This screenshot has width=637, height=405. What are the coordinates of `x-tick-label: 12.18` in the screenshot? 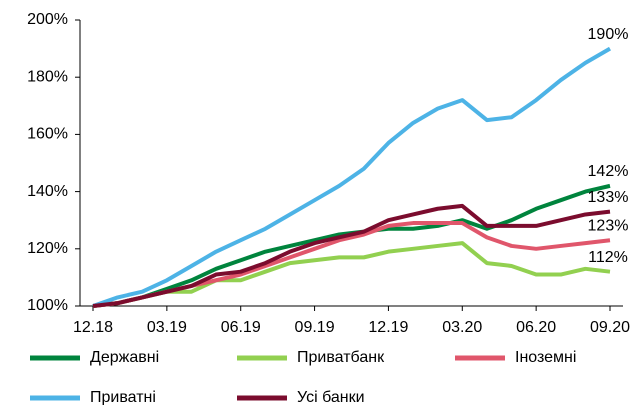 It's located at (93, 327).